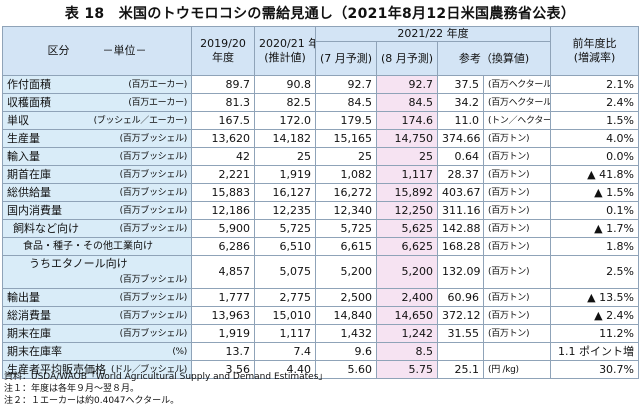 The image size is (640, 409). Describe the element at coordinates (223, 297) in the screenshot. I see `cell-2019: 1,777` at that location.